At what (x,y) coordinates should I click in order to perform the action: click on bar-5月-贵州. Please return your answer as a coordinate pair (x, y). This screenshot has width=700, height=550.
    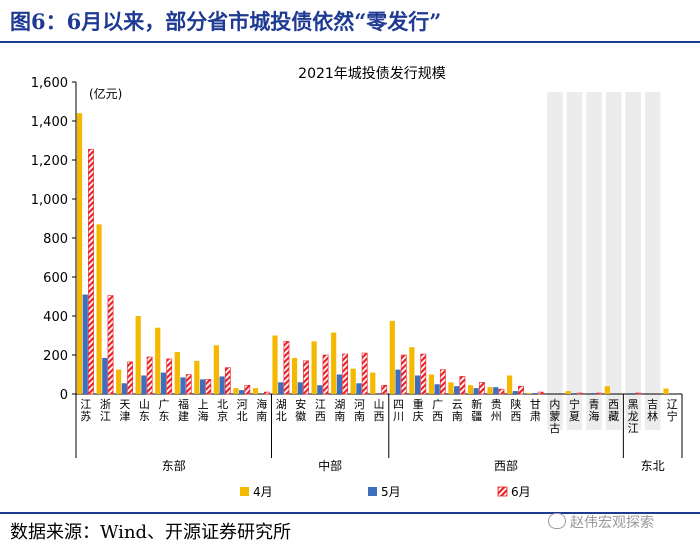
    Looking at the image, I should click on (496, 390).